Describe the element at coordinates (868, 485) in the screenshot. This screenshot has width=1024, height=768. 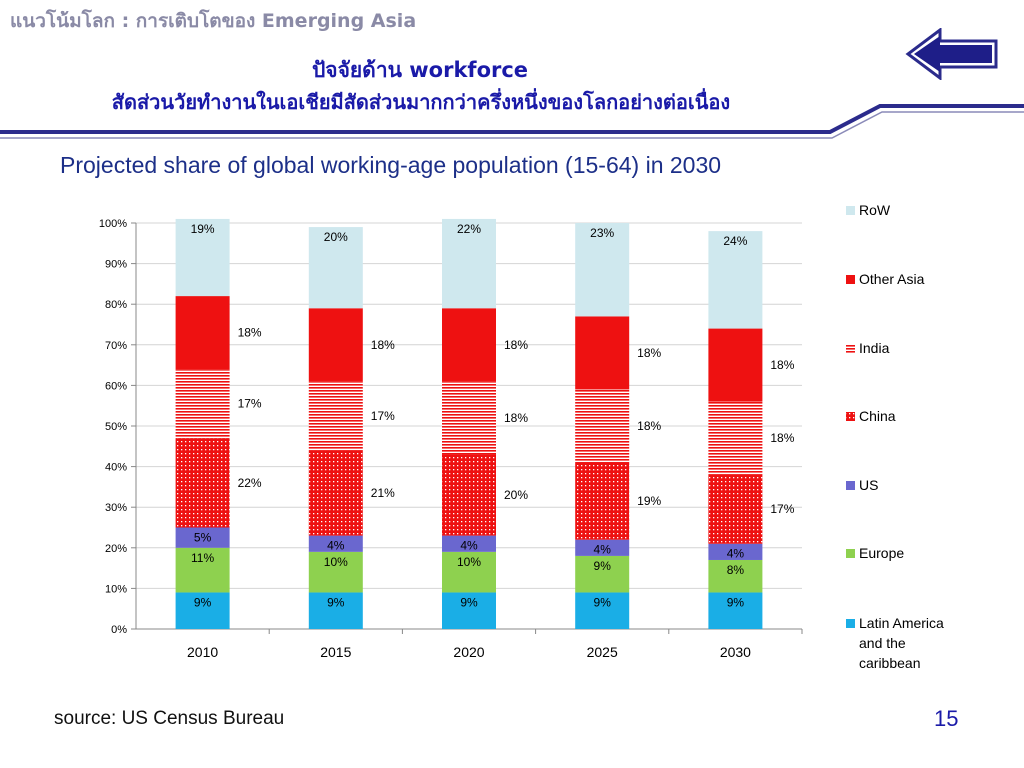
I see `legend-label: US` at that location.